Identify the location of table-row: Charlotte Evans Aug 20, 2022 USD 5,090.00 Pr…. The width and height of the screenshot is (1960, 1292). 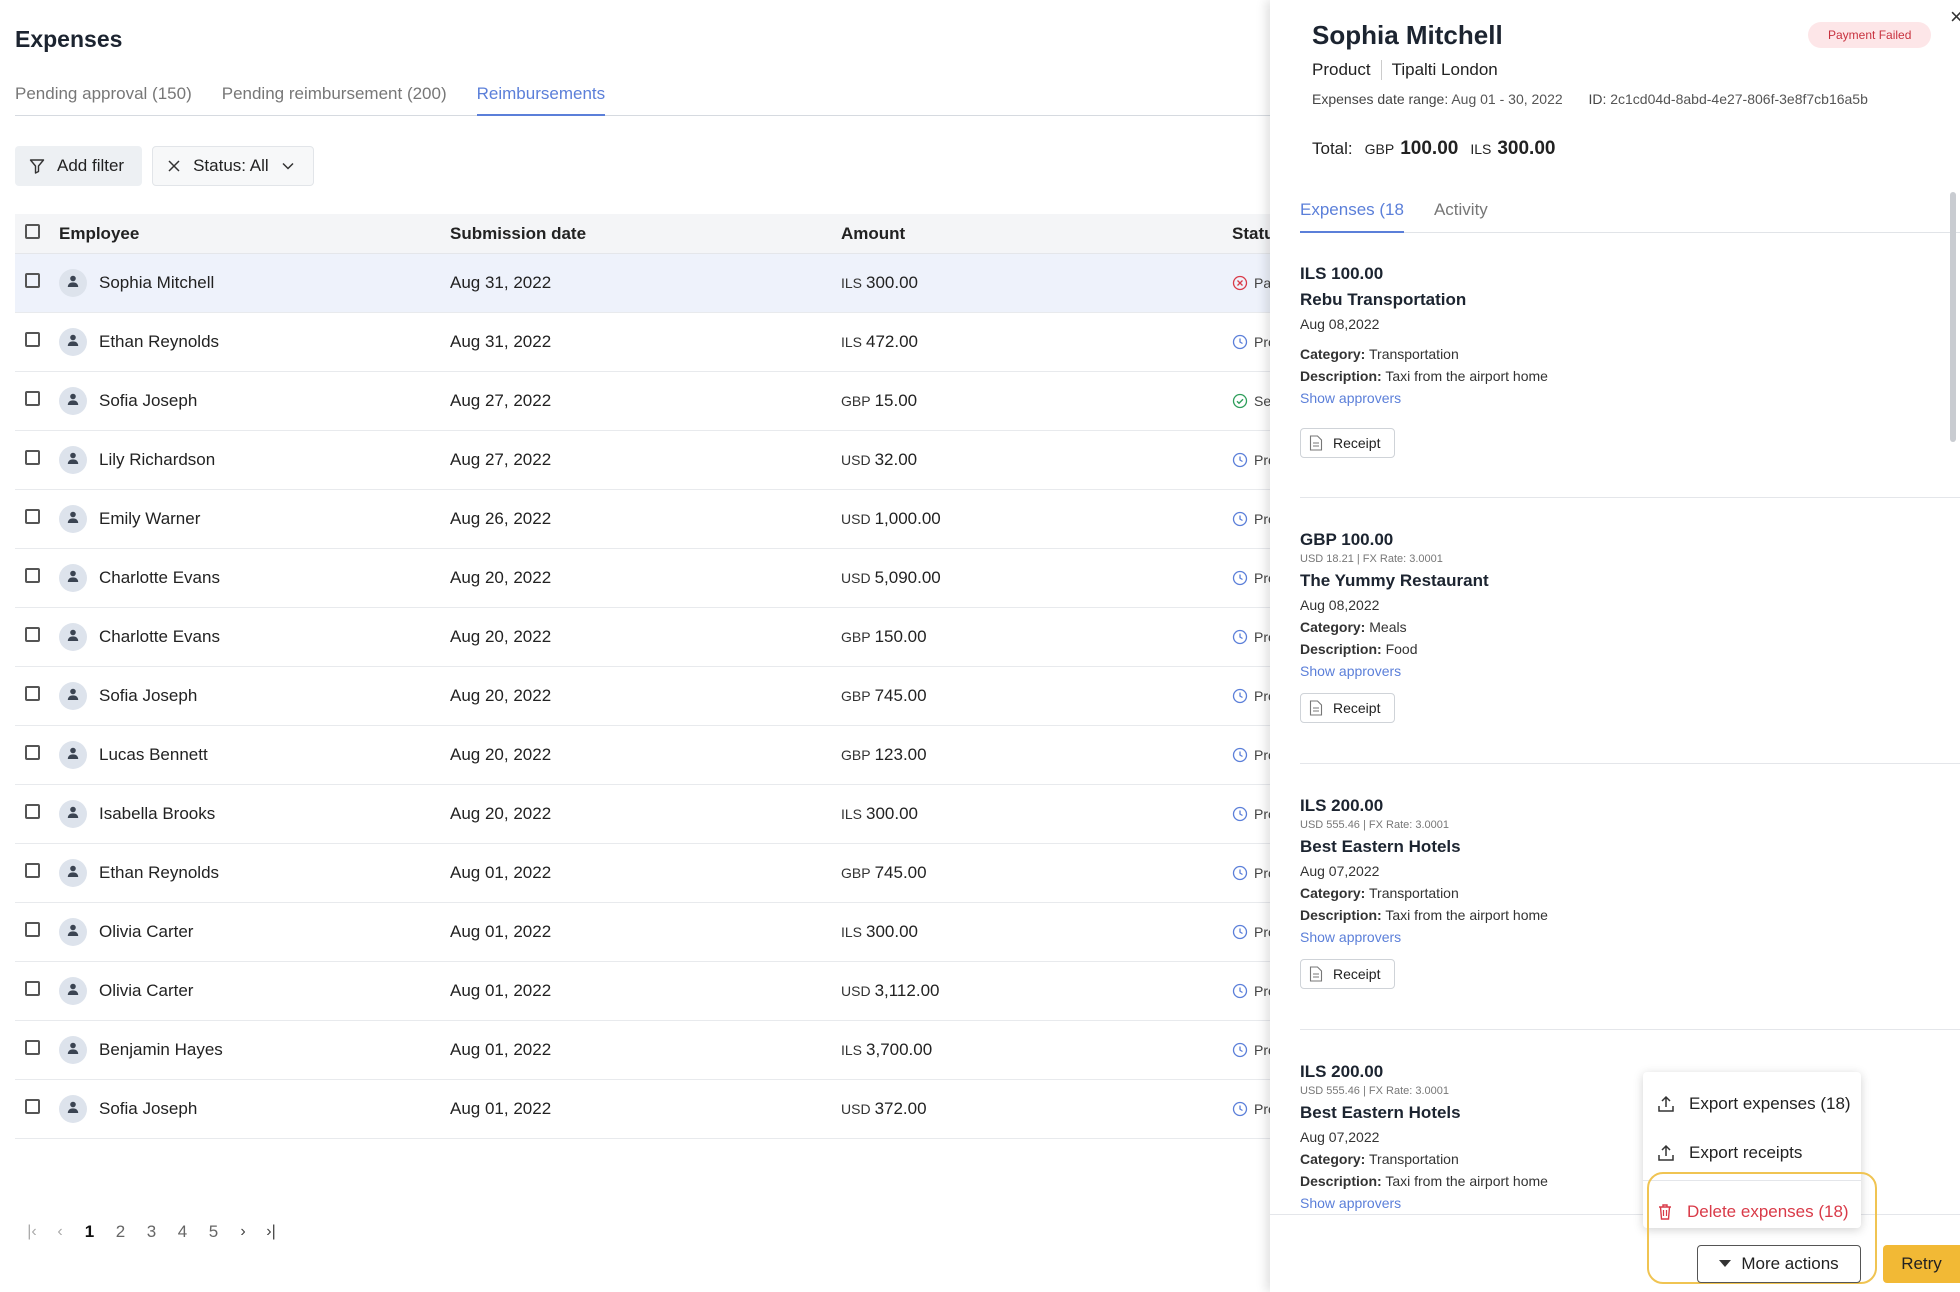
(642, 578).